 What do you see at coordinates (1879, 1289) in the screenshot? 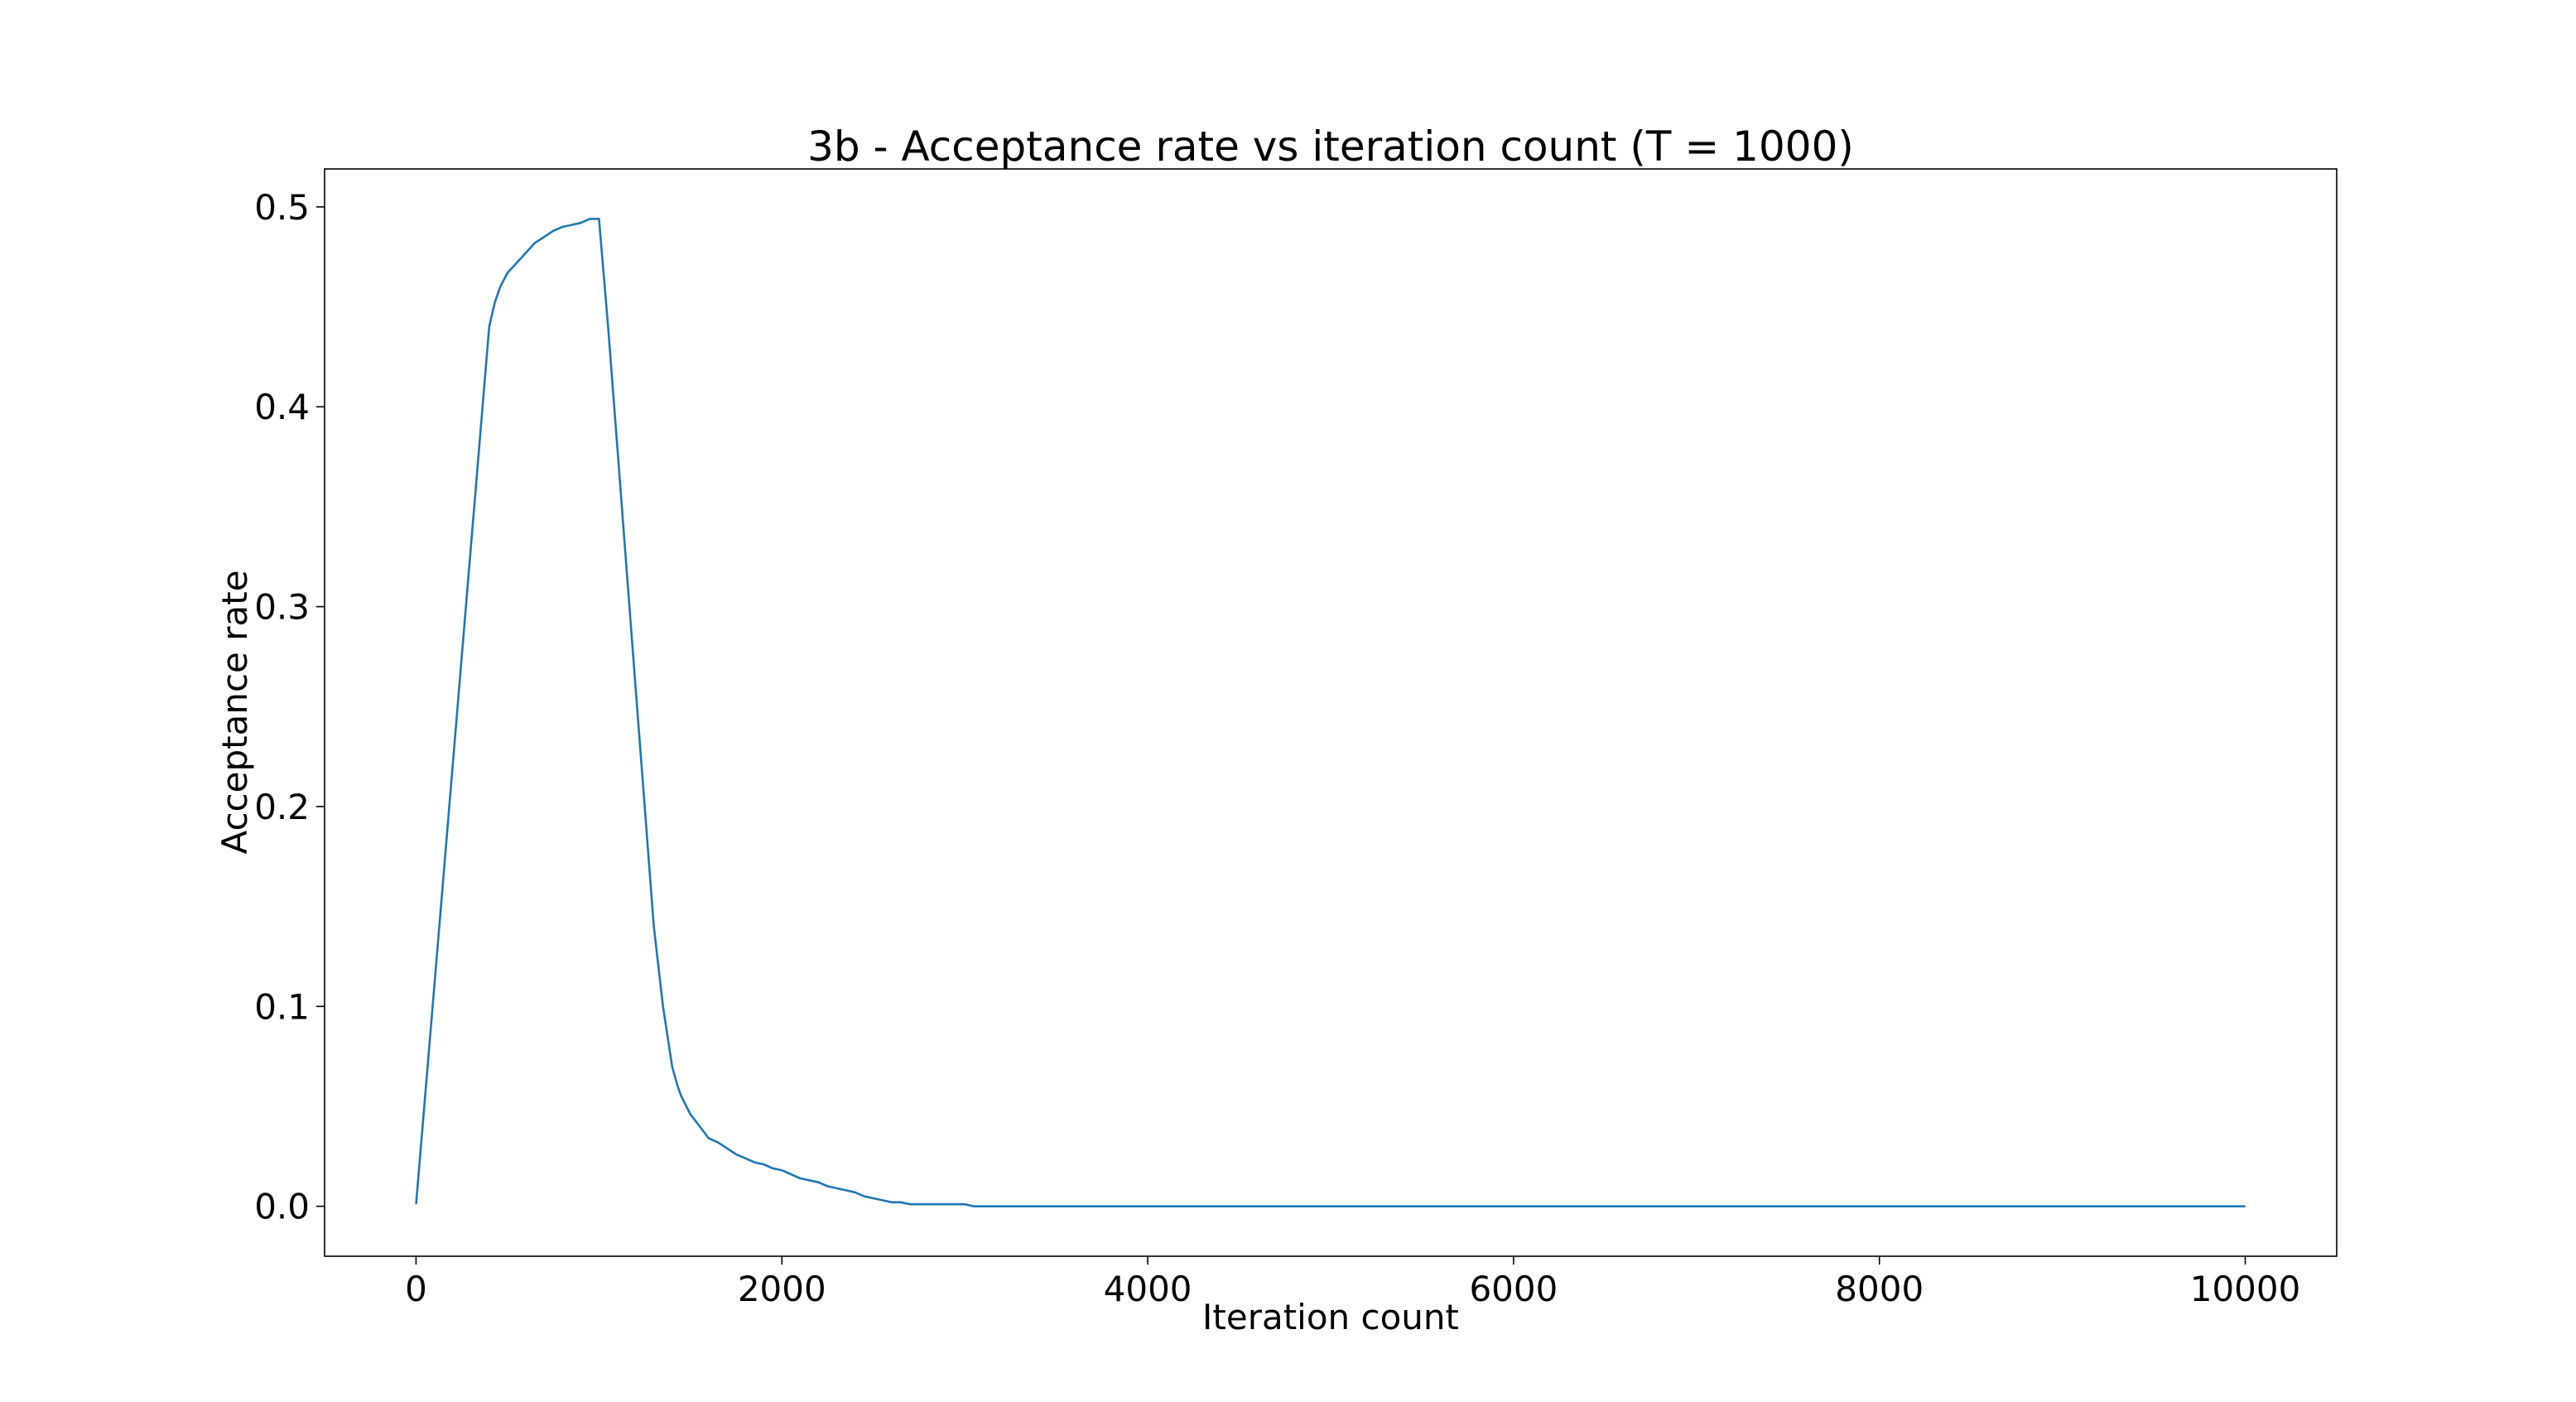
I see `x-tick-label: 8000` at bounding box center [1879, 1289].